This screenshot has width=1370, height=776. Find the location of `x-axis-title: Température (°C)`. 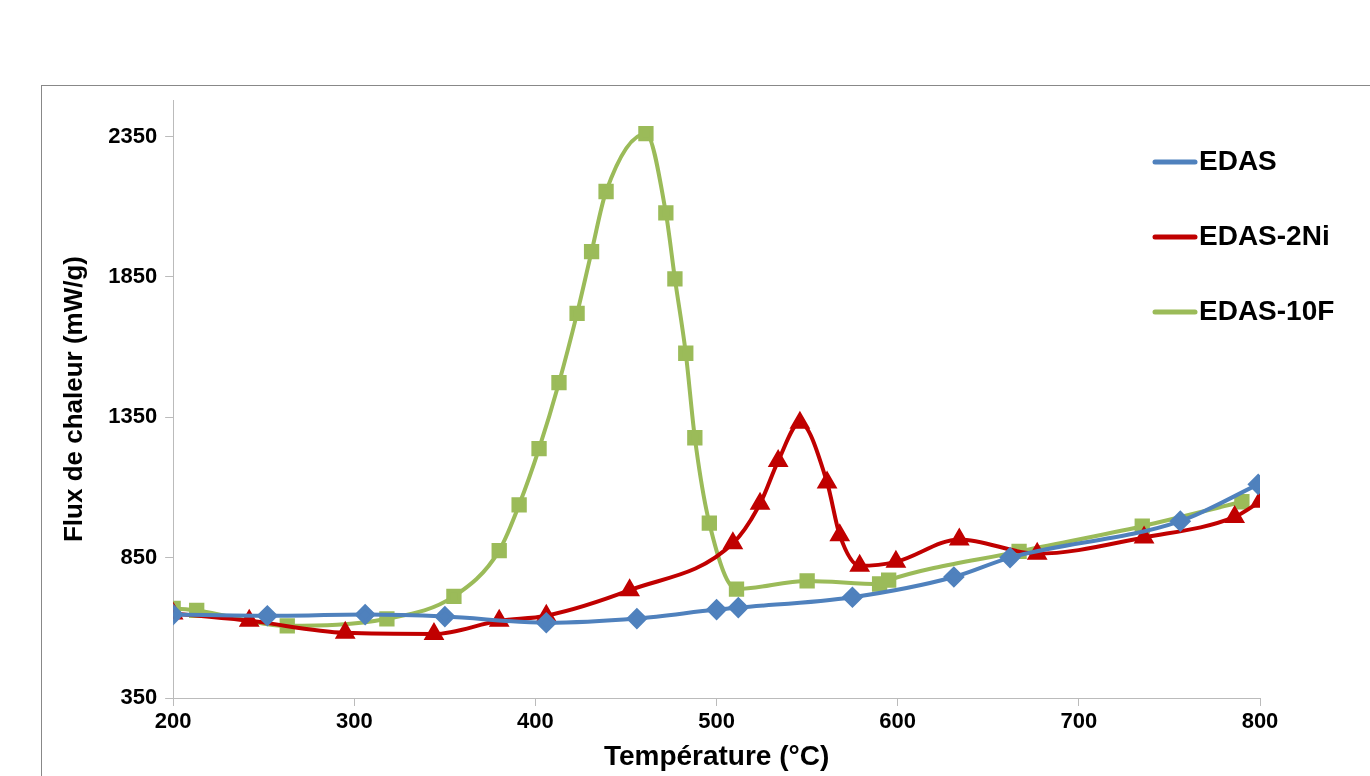

x-axis-title: Température (°C) is located at coordinates (716, 755).